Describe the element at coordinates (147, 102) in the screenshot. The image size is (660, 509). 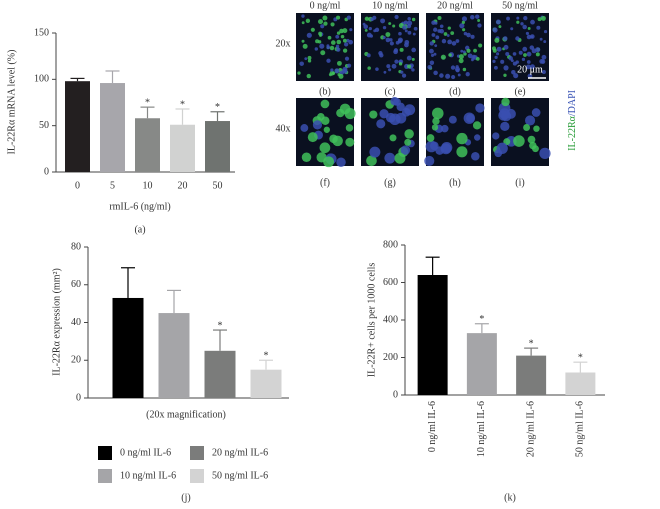
I see `significance: *` at that location.